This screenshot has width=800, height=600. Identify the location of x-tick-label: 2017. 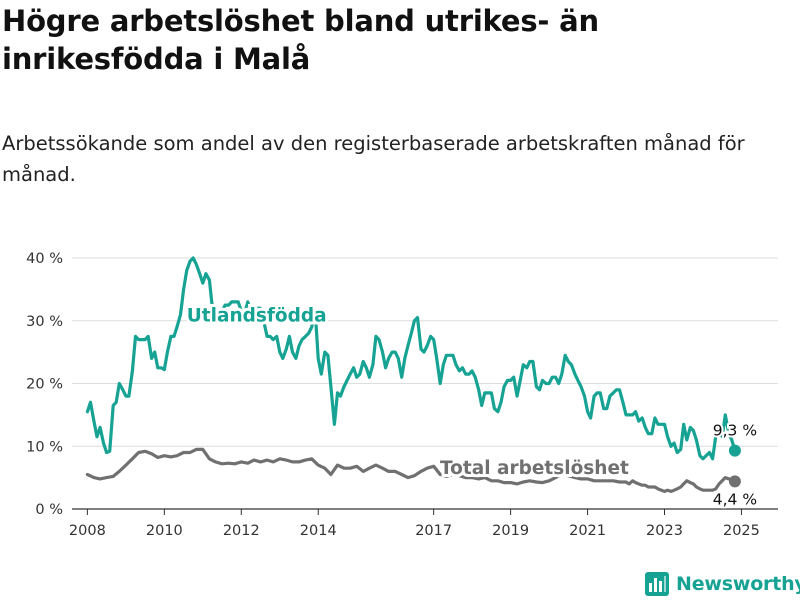
(433, 531).